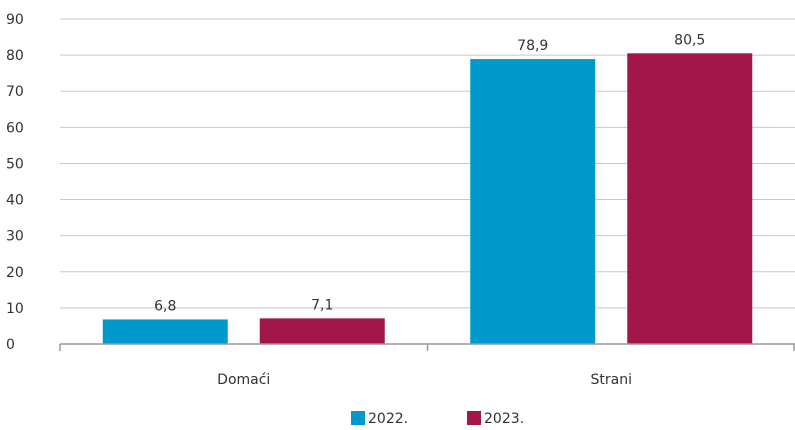 Image resolution: width=795 pixels, height=430 pixels. Describe the element at coordinates (437, 419) in the screenshot. I see `legend: 2022. 2023.` at that location.